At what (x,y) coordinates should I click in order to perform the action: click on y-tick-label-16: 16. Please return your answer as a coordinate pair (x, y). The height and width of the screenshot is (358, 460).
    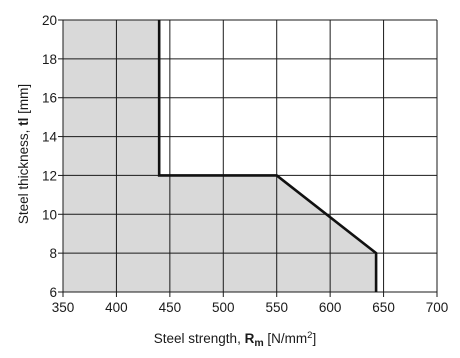
    Looking at the image, I should click on (49, 98).